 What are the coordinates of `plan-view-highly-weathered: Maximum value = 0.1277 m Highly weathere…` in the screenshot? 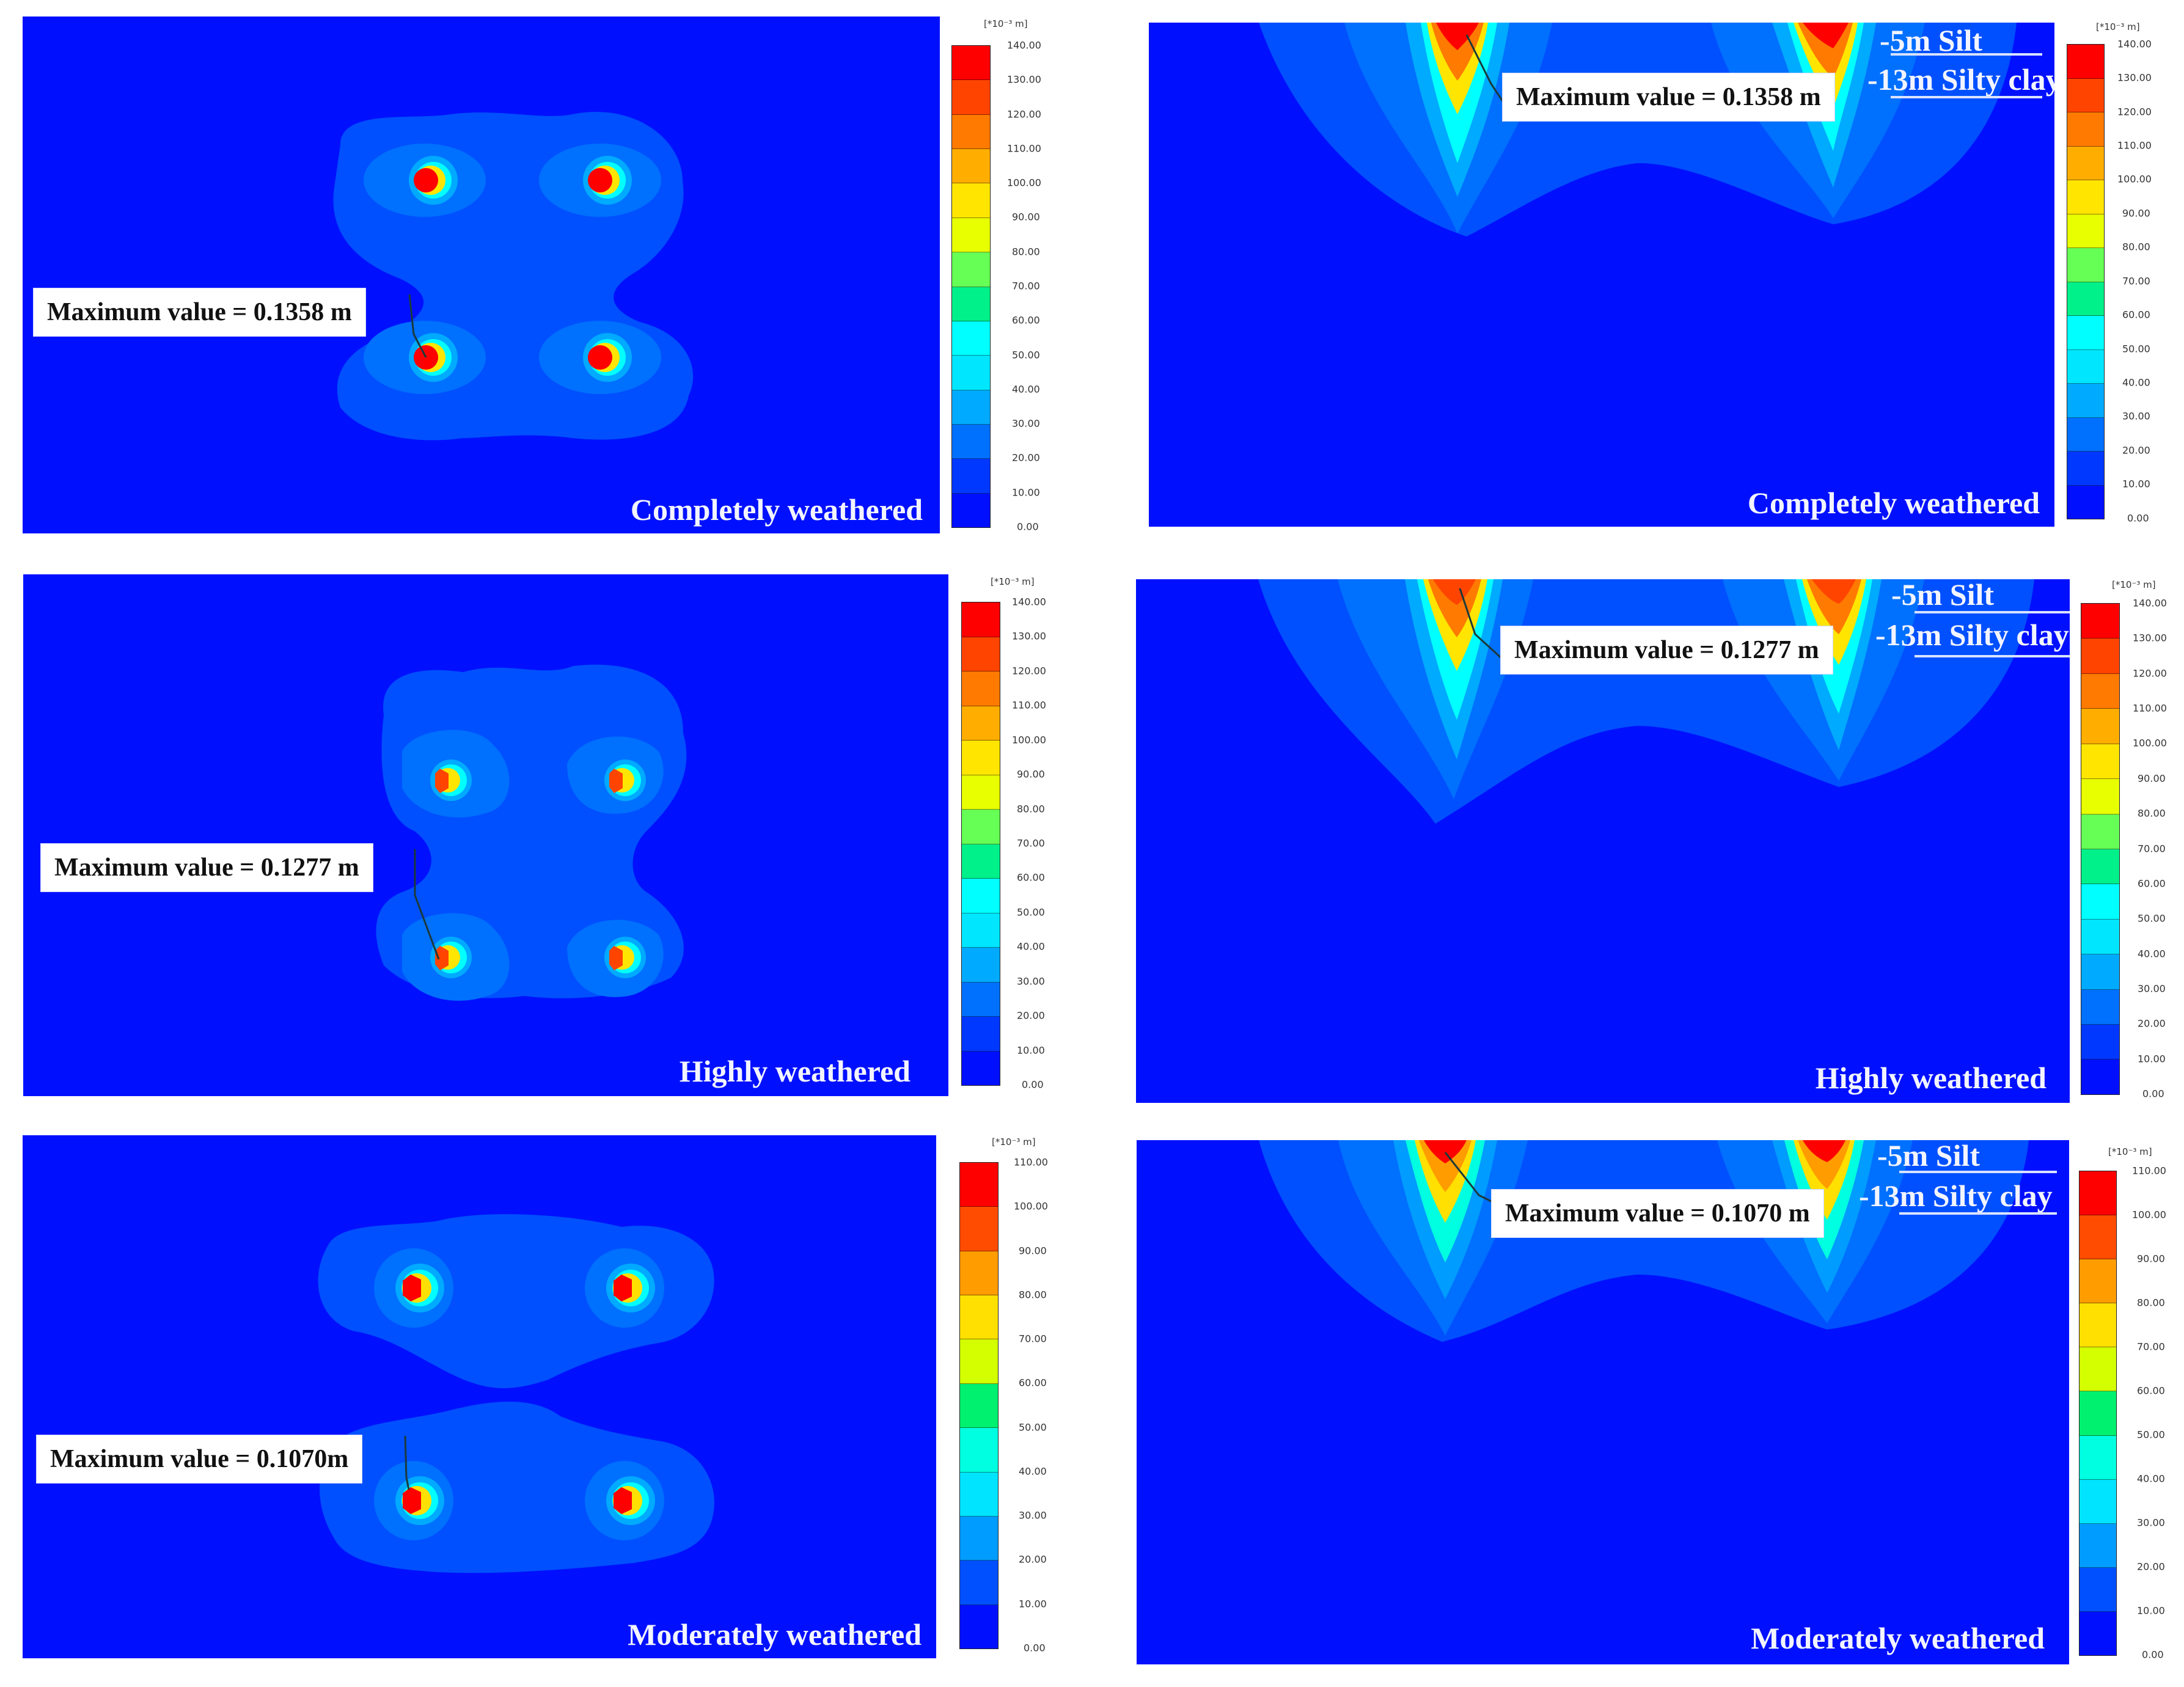 It's located at (485, 835).